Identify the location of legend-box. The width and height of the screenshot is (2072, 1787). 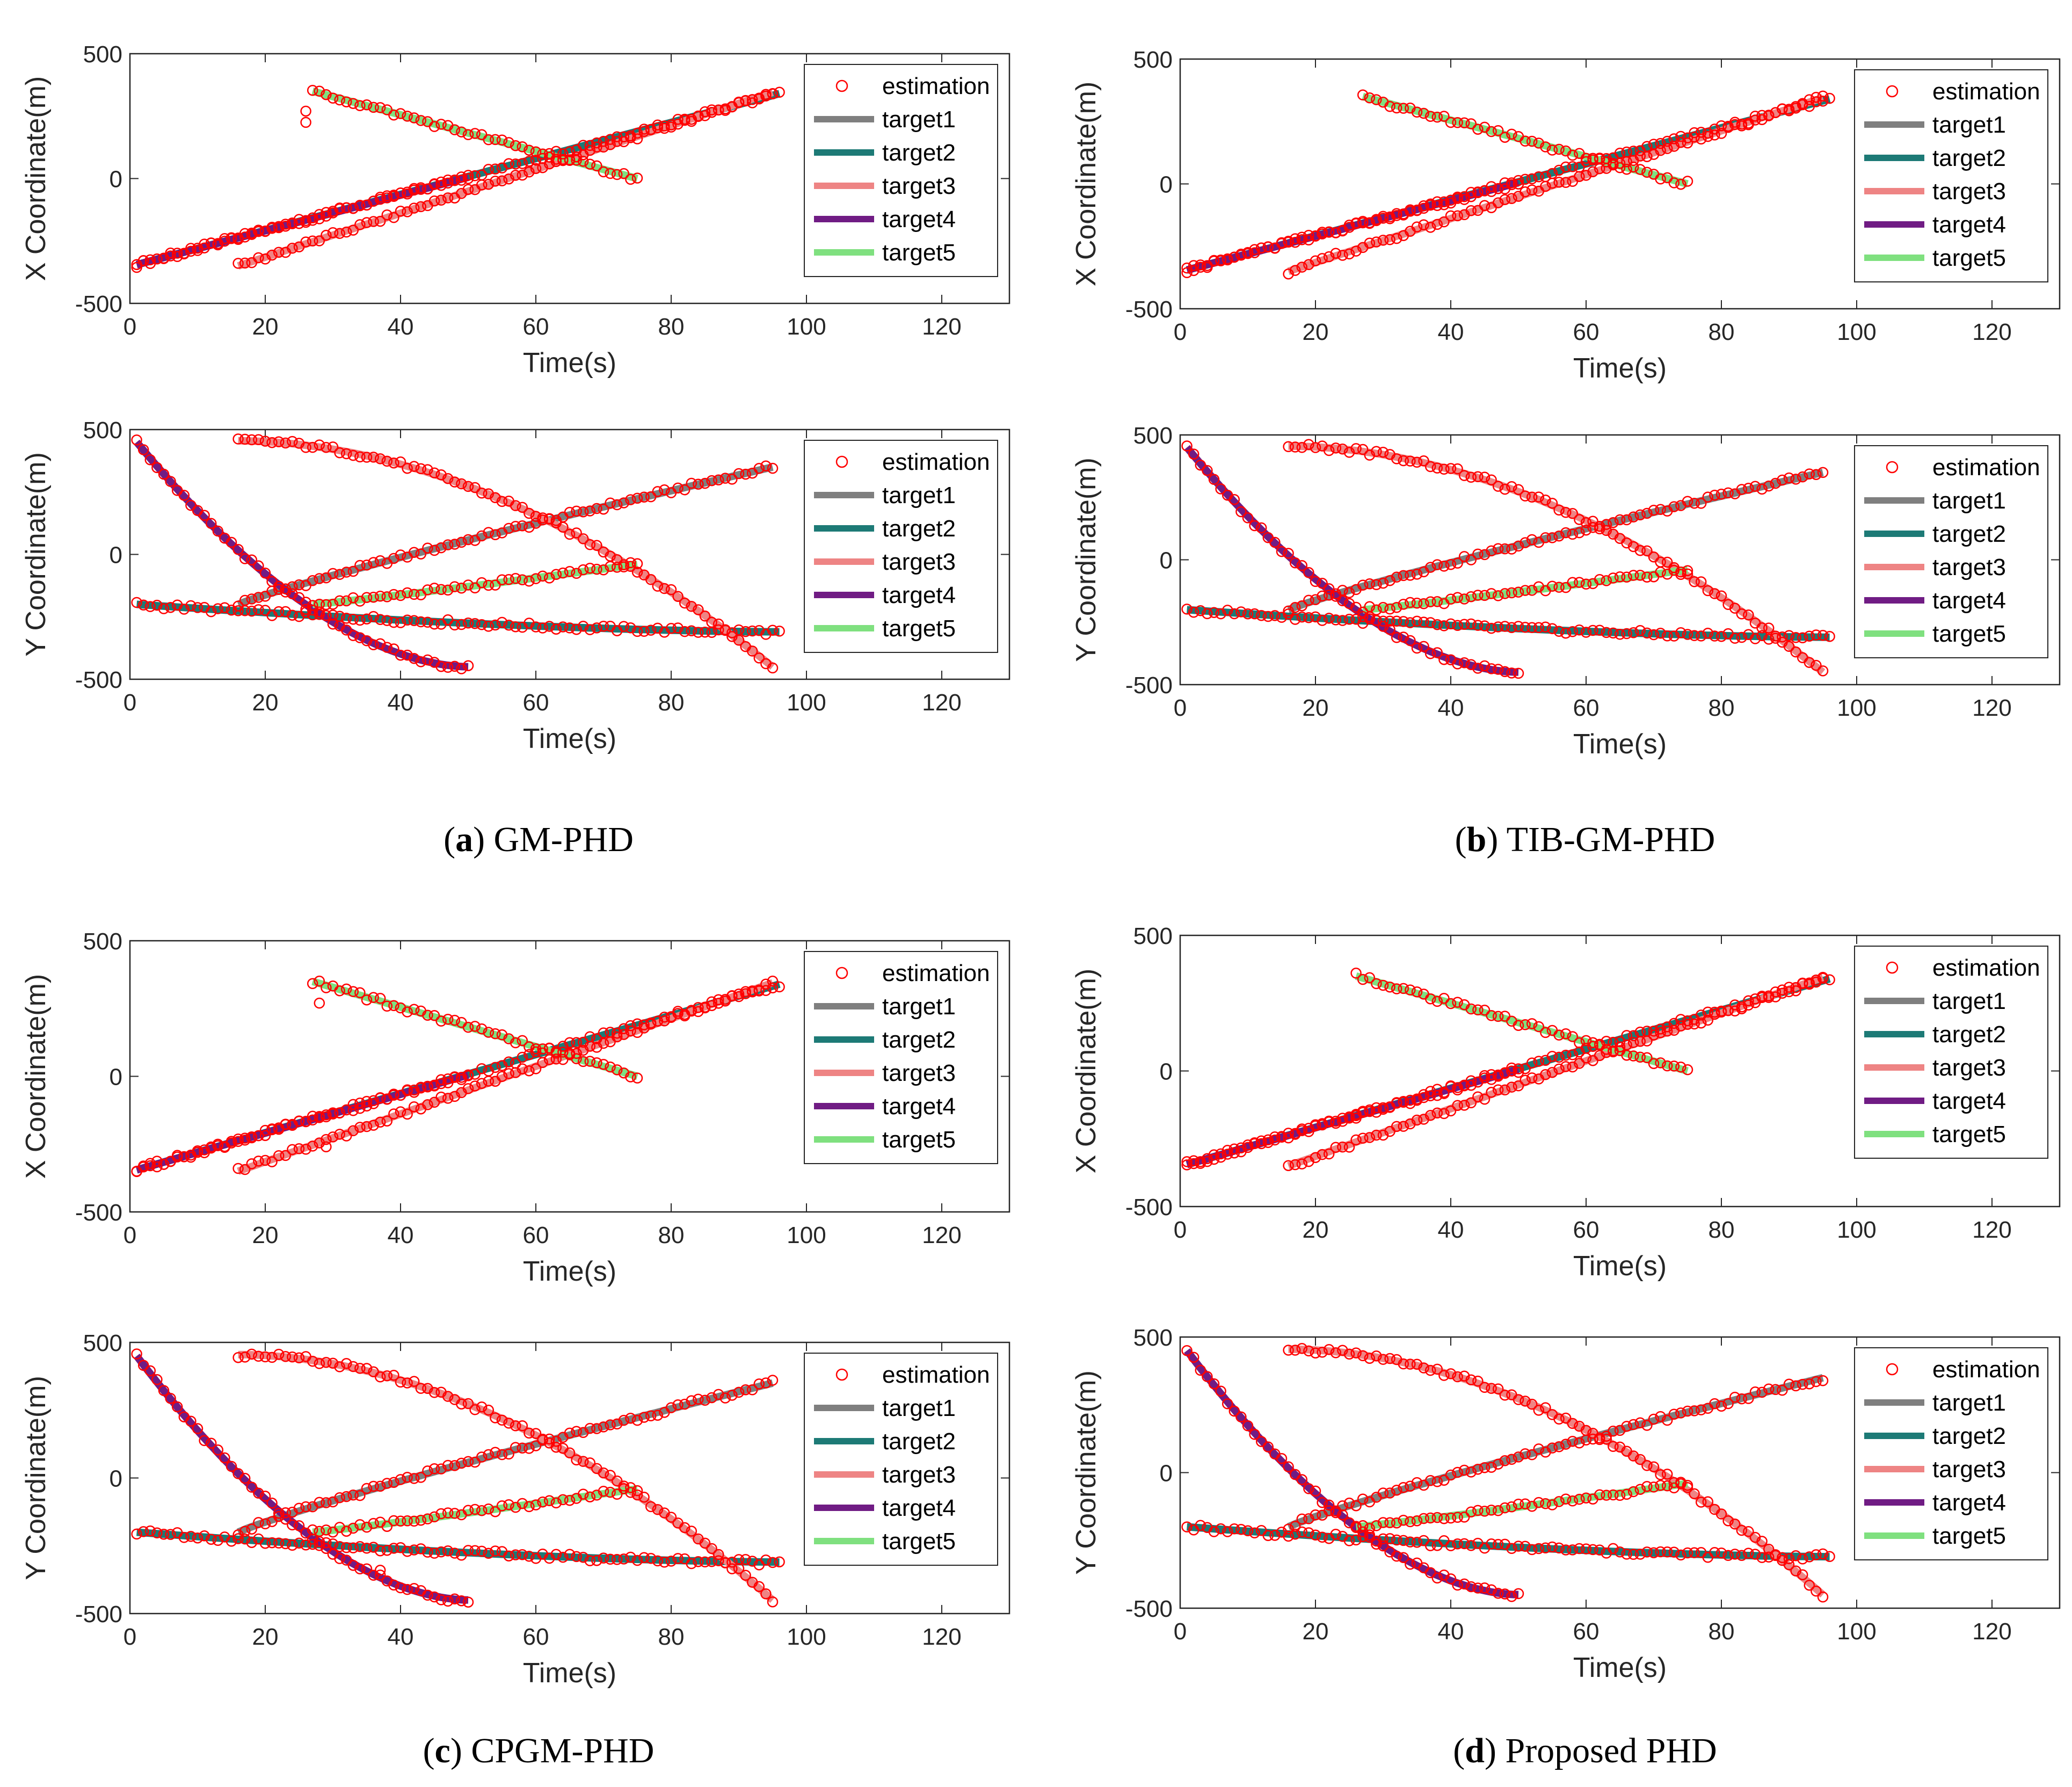
(1951, 1453).